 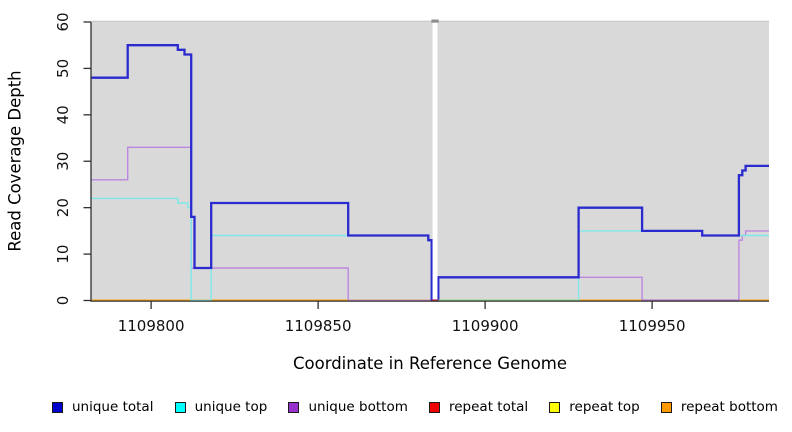 I want to click on legend-label: repeat top, so click(x=604, y=407).